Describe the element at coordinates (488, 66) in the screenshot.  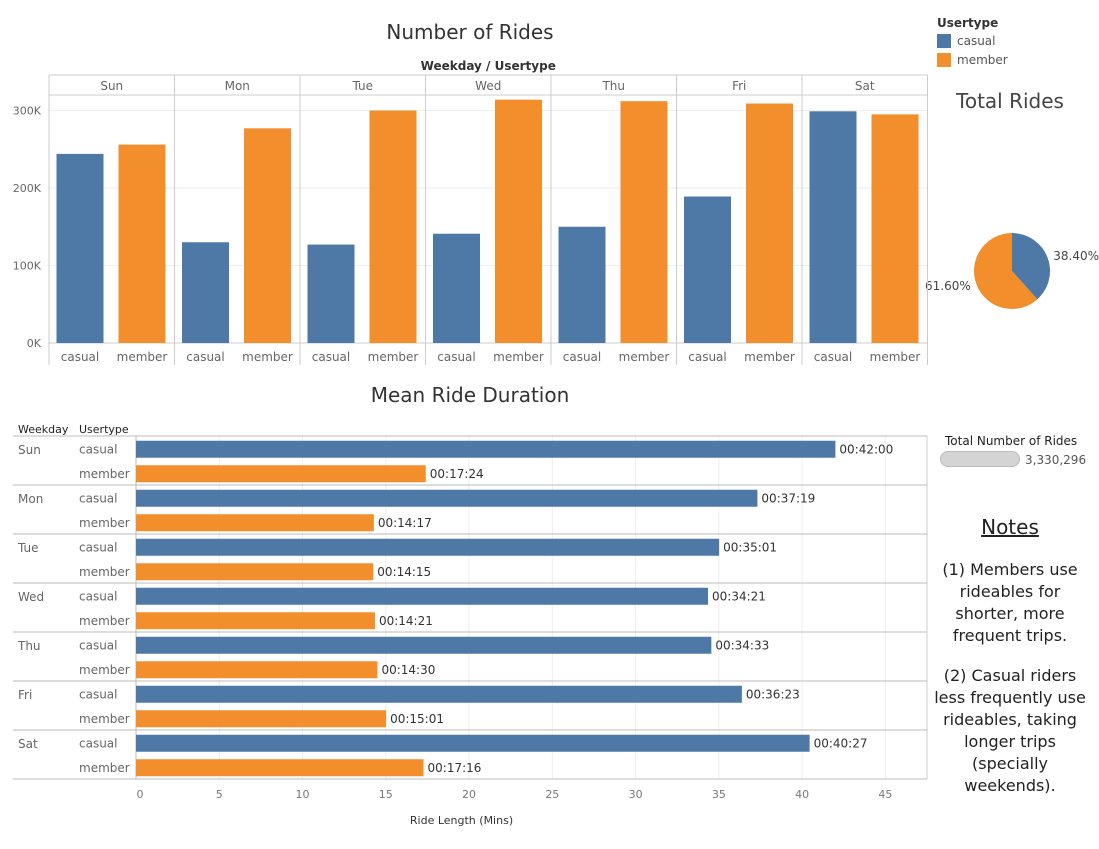
I see `rides-header-label: Weekday / Usertype` at that location.